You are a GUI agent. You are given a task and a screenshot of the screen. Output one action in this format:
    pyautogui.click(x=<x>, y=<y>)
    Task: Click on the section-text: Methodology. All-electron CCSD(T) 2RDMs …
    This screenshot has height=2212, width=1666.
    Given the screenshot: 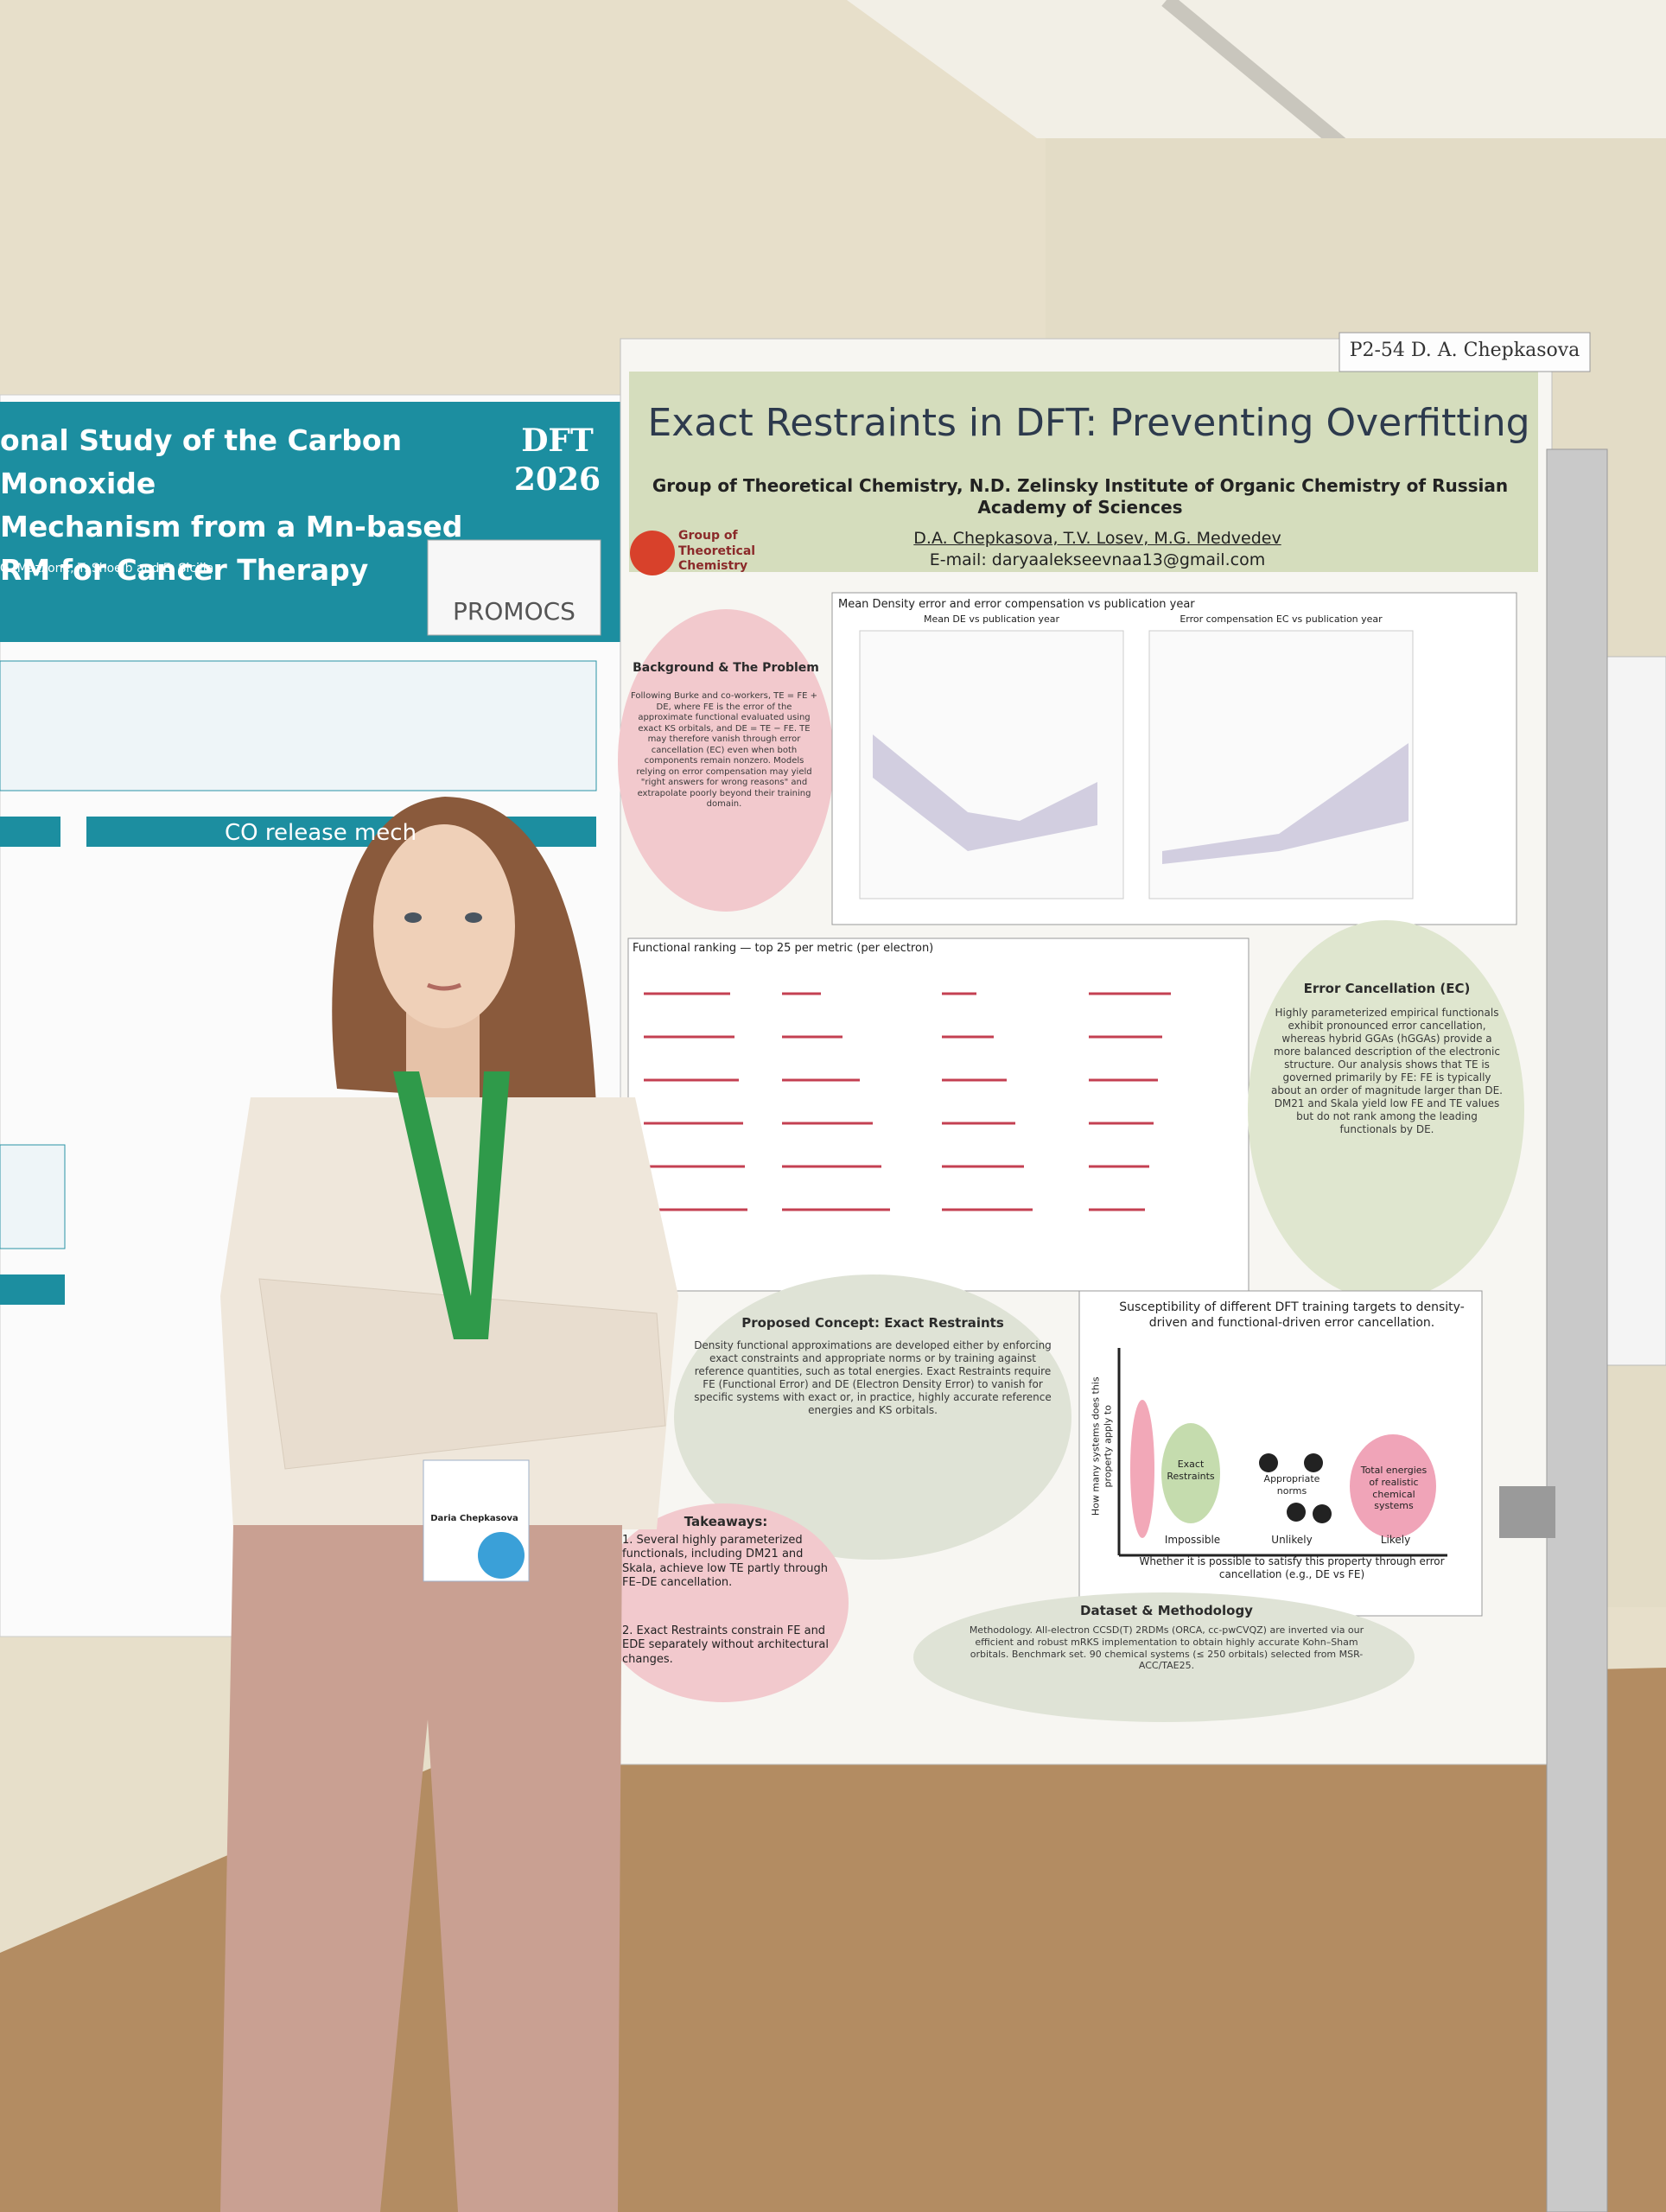 What is the action you would take?
    pyautogui.click(x=1166, y=1648)
    